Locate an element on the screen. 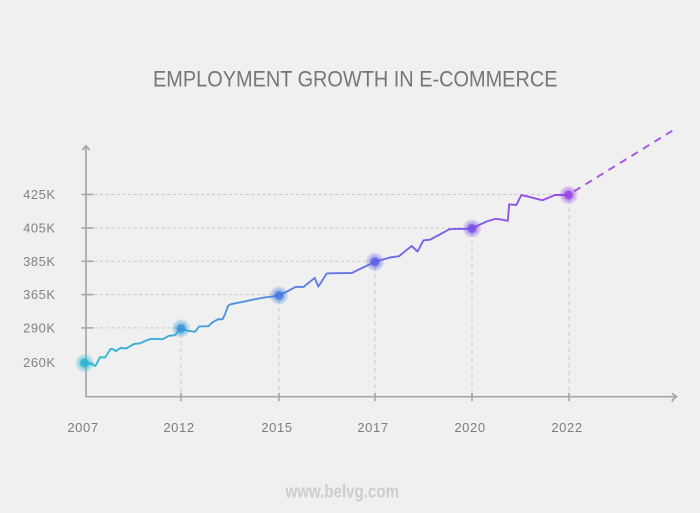 The image size is (700, 513). svg-text: 425K is located at coordinates (39, 194).